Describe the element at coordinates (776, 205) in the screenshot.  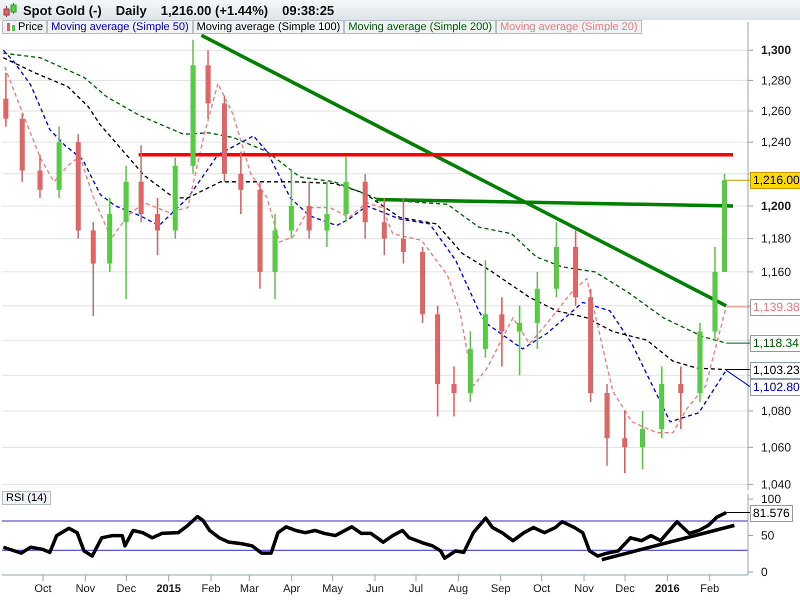
I see `y-tick-label: 1,200` at that location.